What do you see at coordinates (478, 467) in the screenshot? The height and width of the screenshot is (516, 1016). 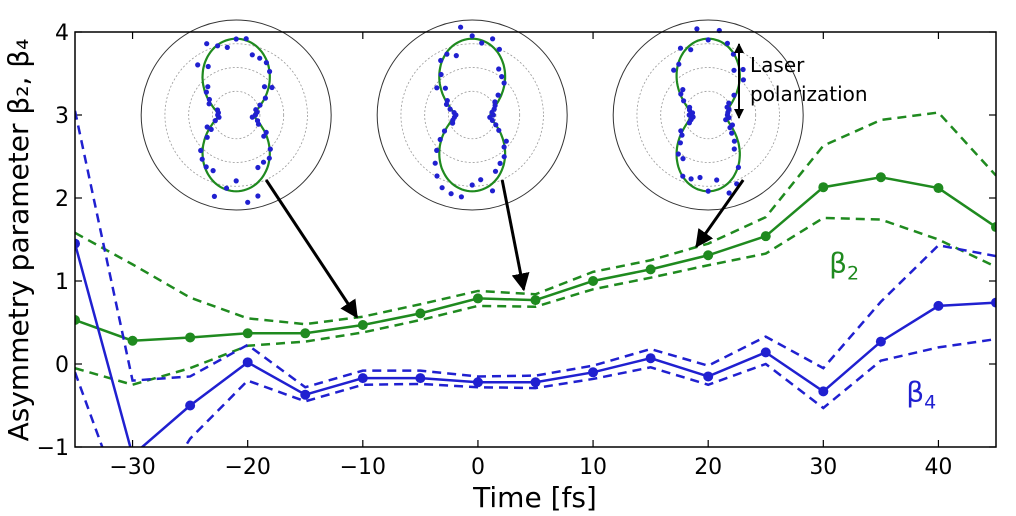 I see `x-tick-label: 0` at bounding box center [478, 467].